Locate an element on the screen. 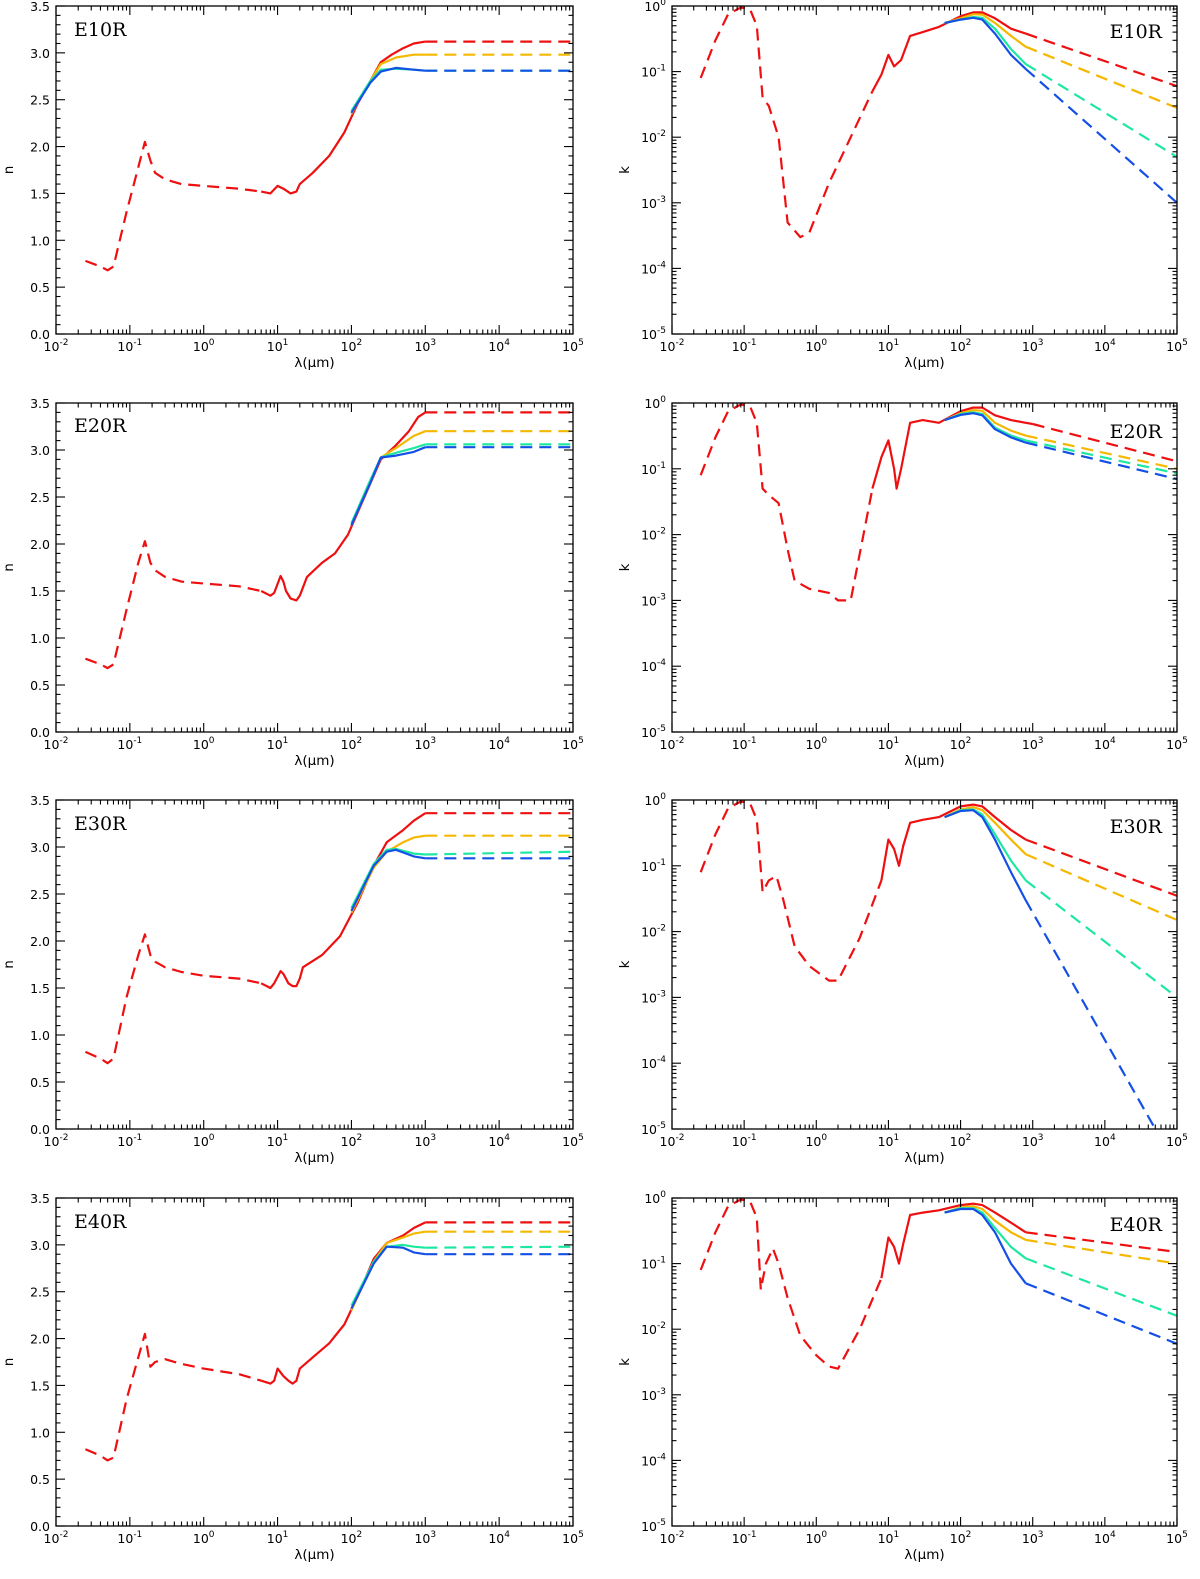 The width and height of the screenshot is (1200, 1579). curve-series_3-dashed is located at coordinates (1101, 1251).